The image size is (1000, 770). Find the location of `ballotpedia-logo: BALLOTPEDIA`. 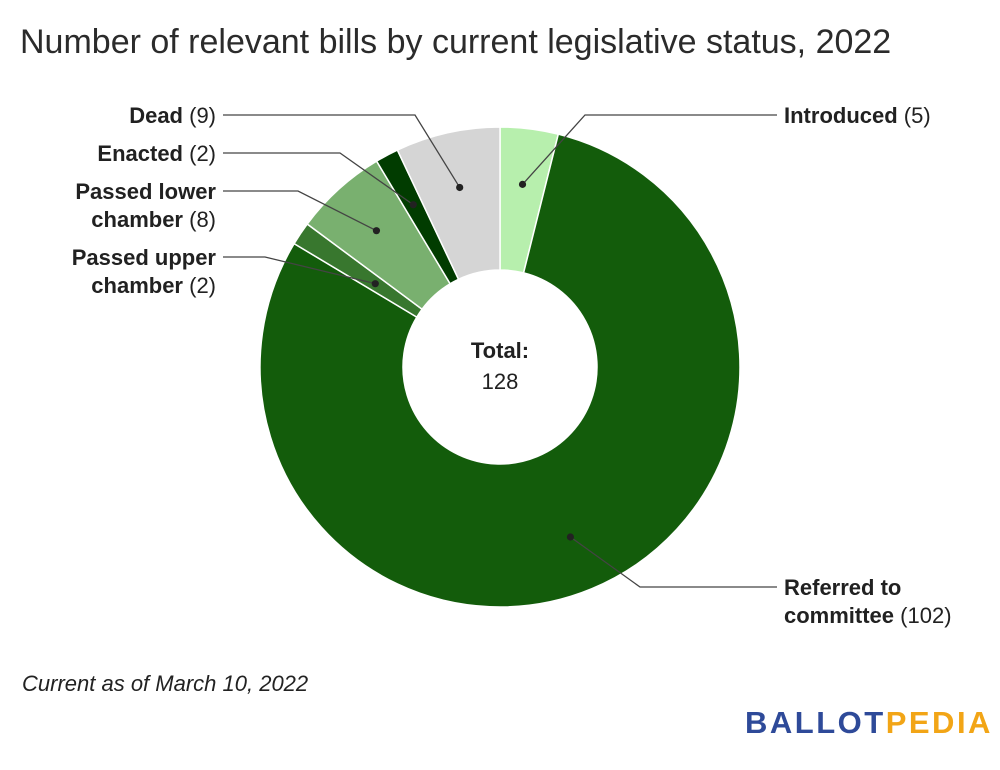

ballotpedia-logo: BALLOTPEDIA is located at coordinates (869, 723).